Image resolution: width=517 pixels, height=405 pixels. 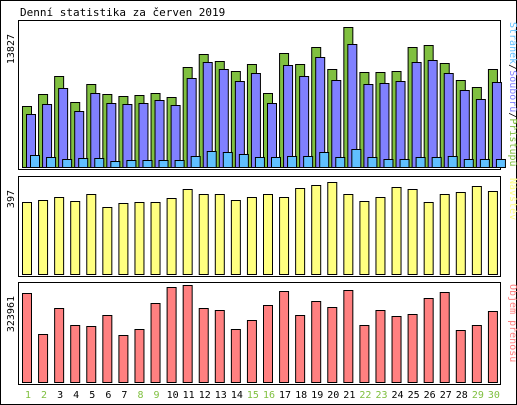 What do you see at coordinates (512, 142) in the screenshot?
I see `legend-item: Přístupů` at bounding box center [512, 142].